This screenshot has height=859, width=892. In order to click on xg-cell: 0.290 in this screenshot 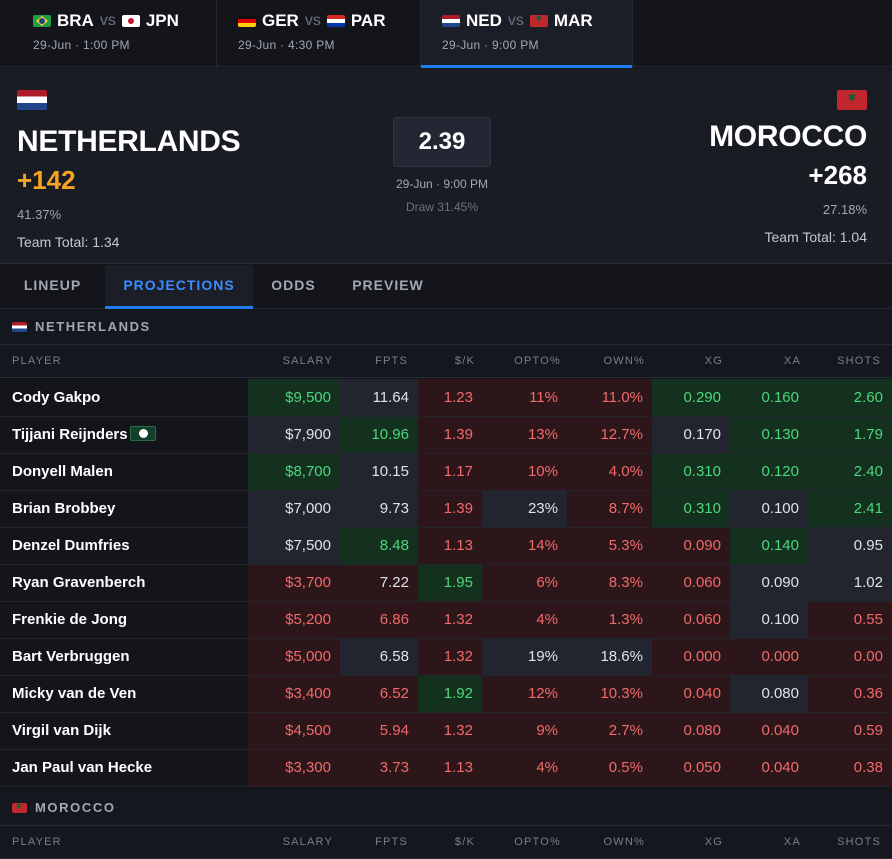, I will do `click(691, 398)`.